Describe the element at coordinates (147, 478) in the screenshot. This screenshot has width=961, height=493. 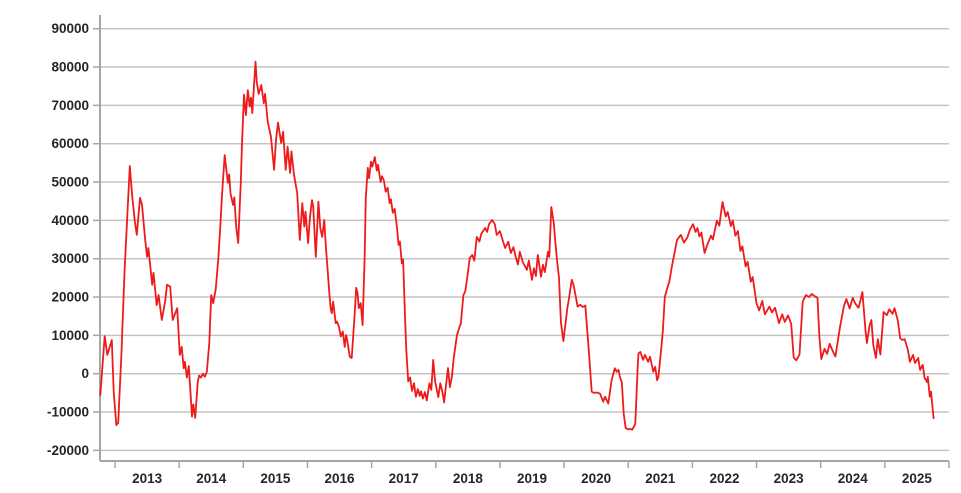
I see `x-axis-label: 2013` at that location.